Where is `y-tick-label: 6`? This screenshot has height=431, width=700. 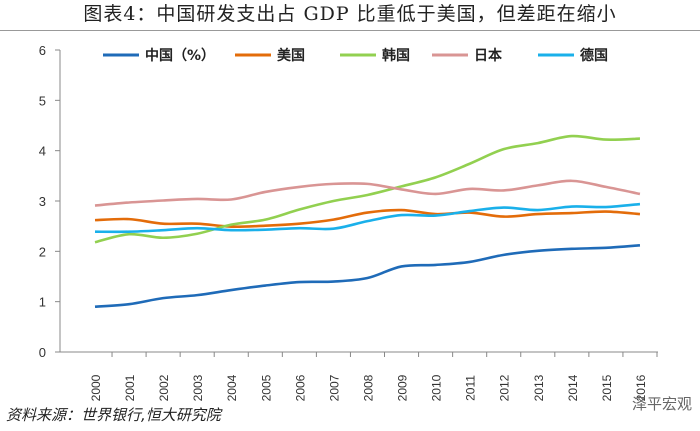
y-tick-label: 6 is located at coordinates (42, 50).